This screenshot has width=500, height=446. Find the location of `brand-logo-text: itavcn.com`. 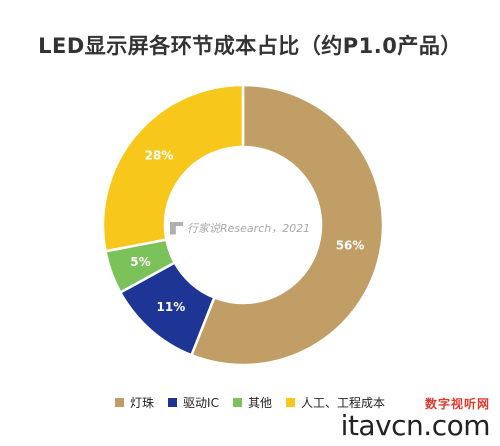

brand-logo-text: itavcn.com is located at coordinates (415, 425).